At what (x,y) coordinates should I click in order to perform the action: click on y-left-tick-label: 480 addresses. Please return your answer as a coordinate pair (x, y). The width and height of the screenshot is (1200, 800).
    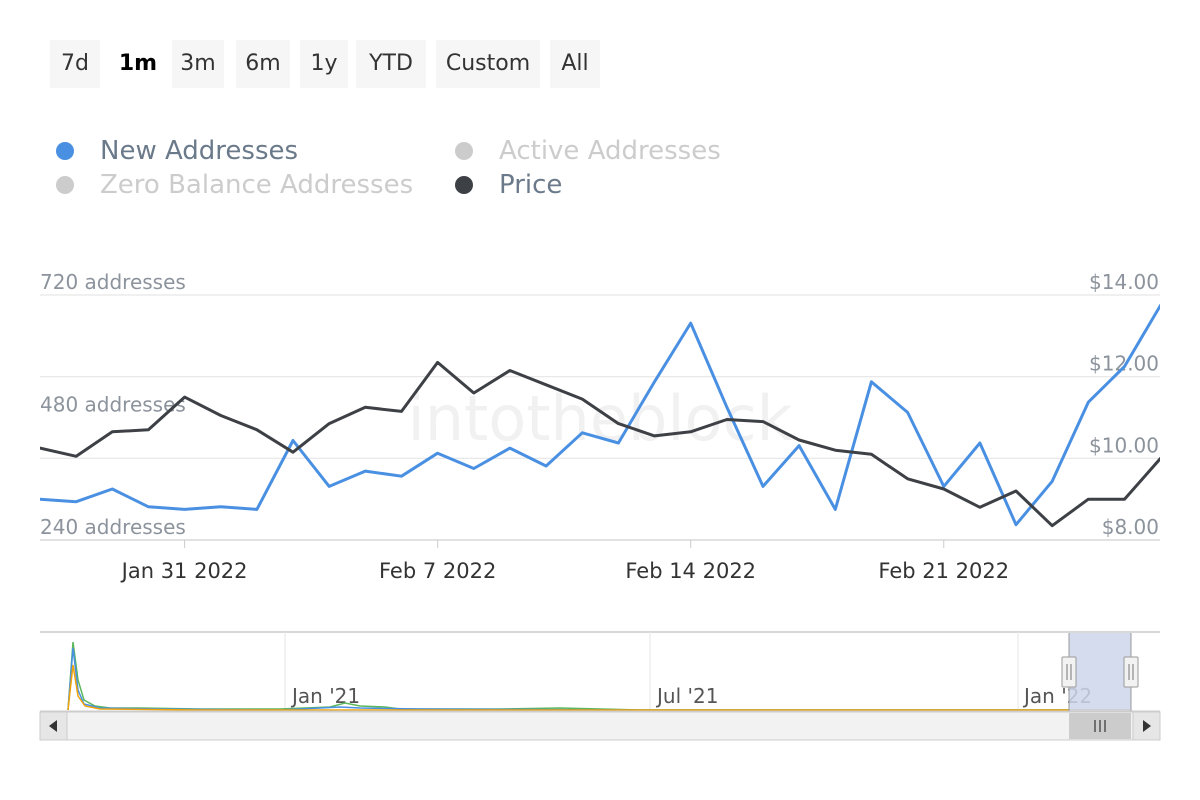
    Looking at the image, I should click on (113, 405).